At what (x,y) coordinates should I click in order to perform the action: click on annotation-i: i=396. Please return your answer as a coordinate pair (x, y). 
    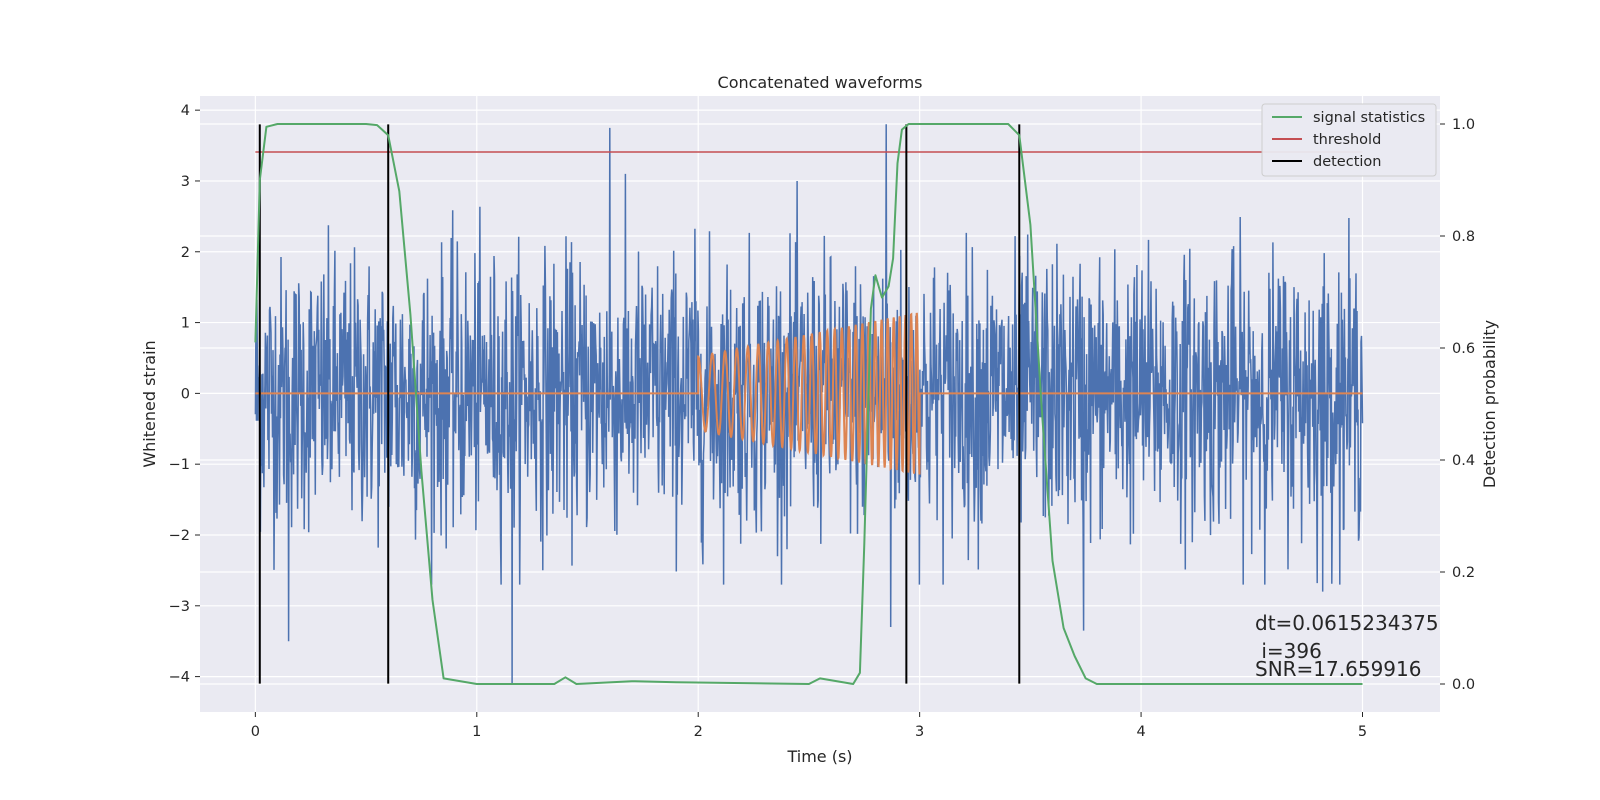
    Looking at the image, I should click on (1288, 651).